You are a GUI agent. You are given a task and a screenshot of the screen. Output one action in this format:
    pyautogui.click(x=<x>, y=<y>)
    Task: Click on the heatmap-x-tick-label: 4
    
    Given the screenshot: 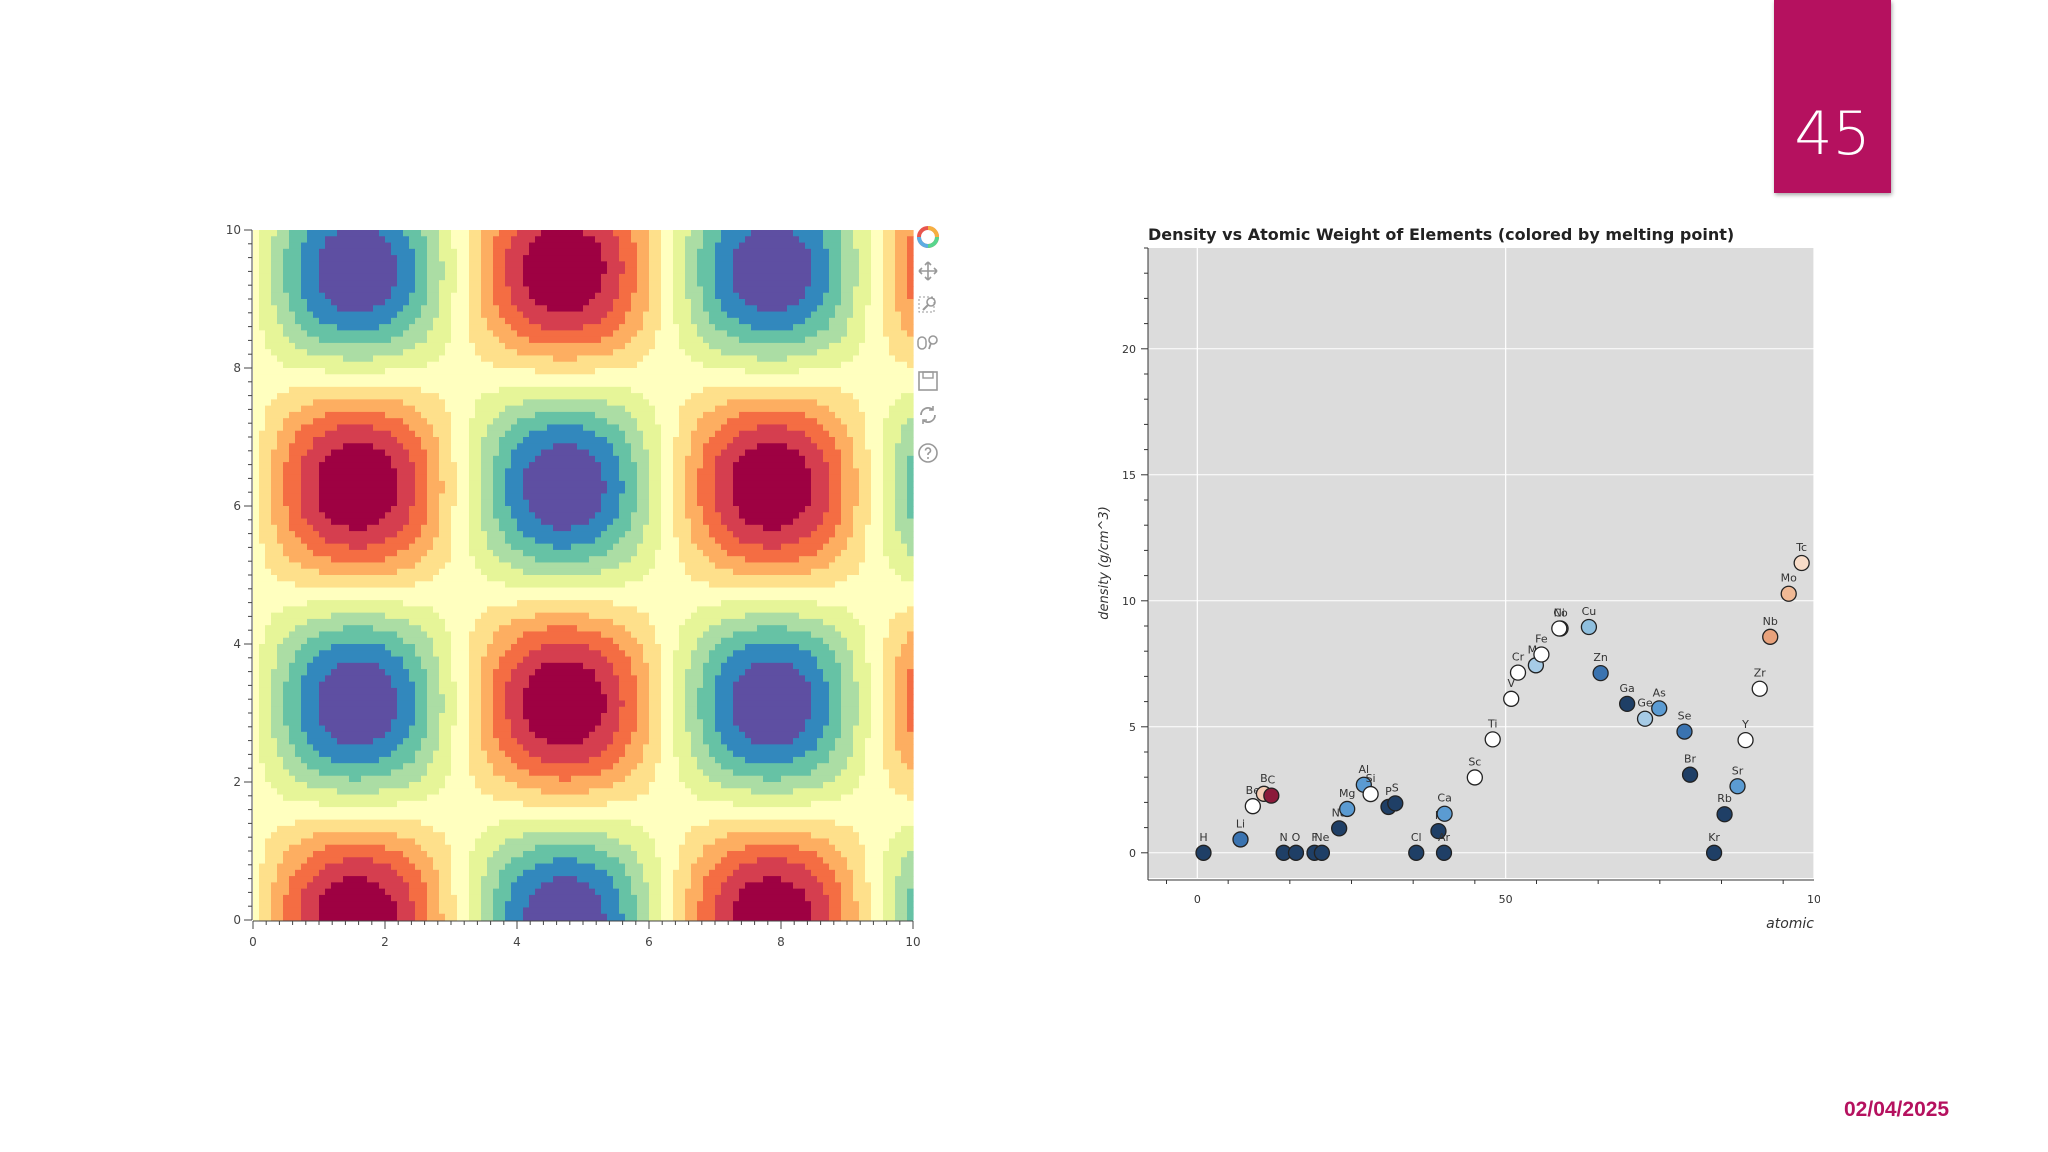 What is the action you would take?
    pyautogui.click(x=517, y=942)
    